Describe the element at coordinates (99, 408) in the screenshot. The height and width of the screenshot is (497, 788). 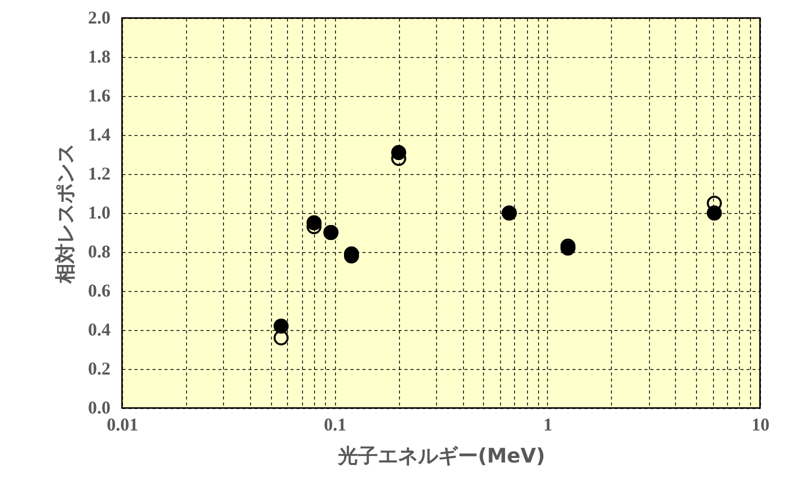
I see `y-tick-label: 0.0` at that location.